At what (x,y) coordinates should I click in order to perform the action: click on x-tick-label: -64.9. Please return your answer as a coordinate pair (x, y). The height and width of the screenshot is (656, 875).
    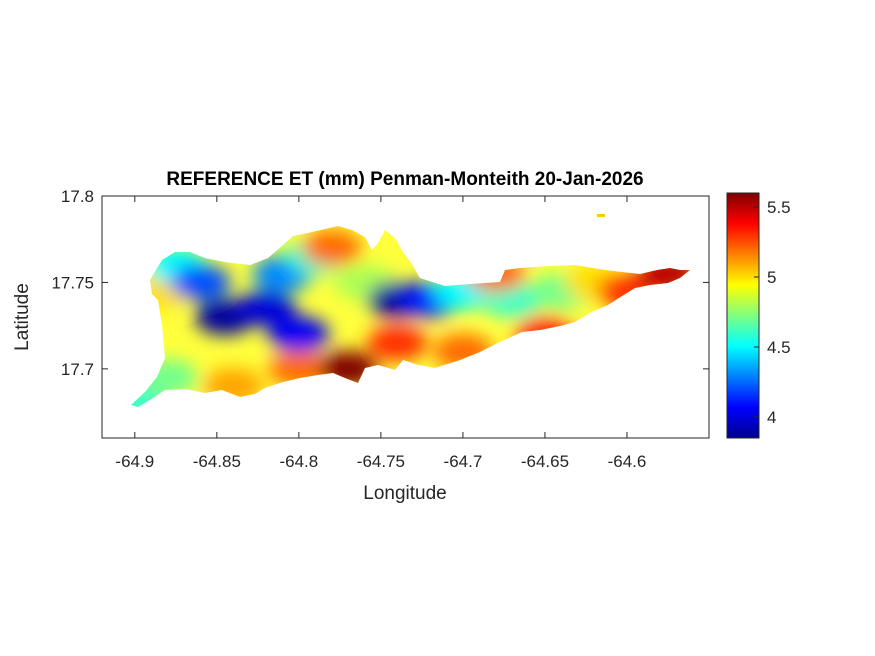
    Looking at the image, I should click on (134, 461).